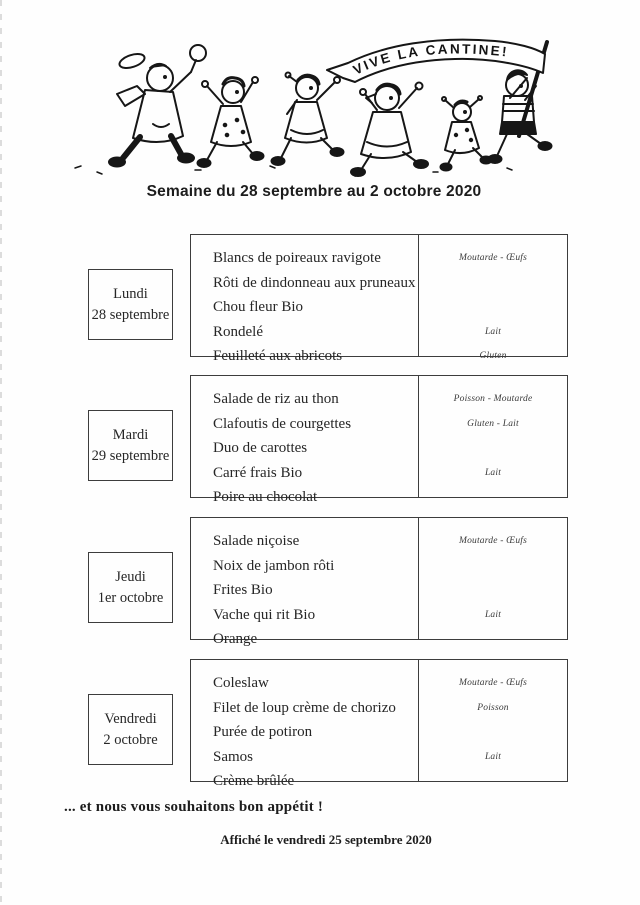 The height and width of the screenshot is (905, 640). I want to click on allergen: Poisson - Moutarde, so click(493, 399).